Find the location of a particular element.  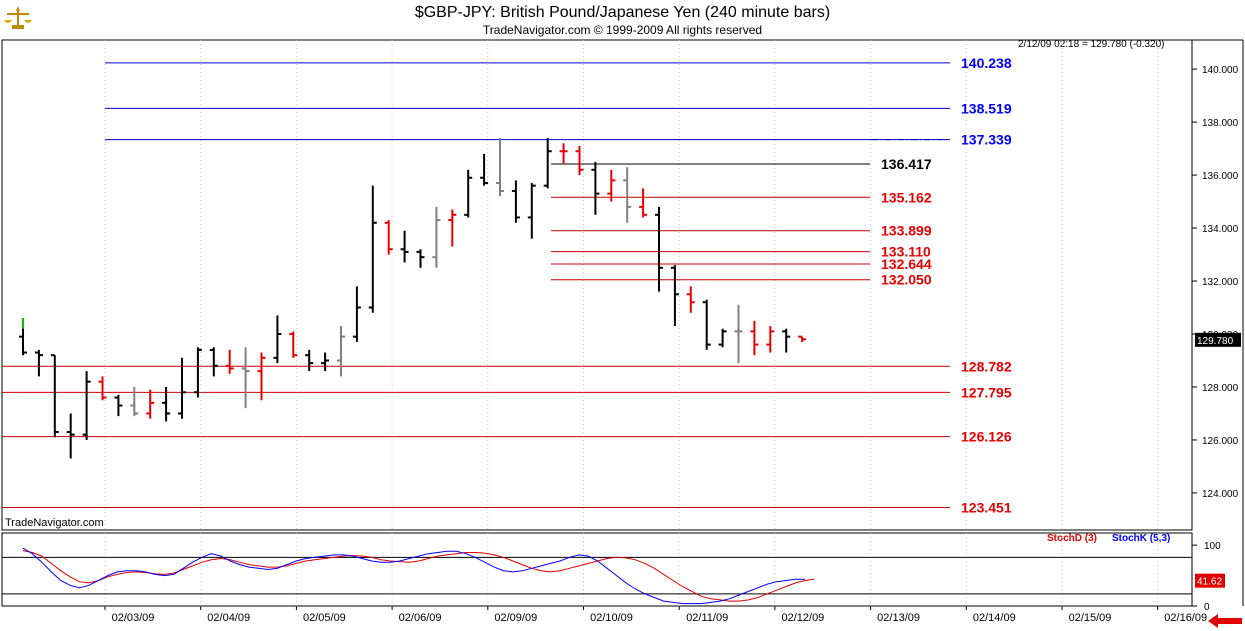

oscillator-pane-frame is located at coordinates (597, 569).